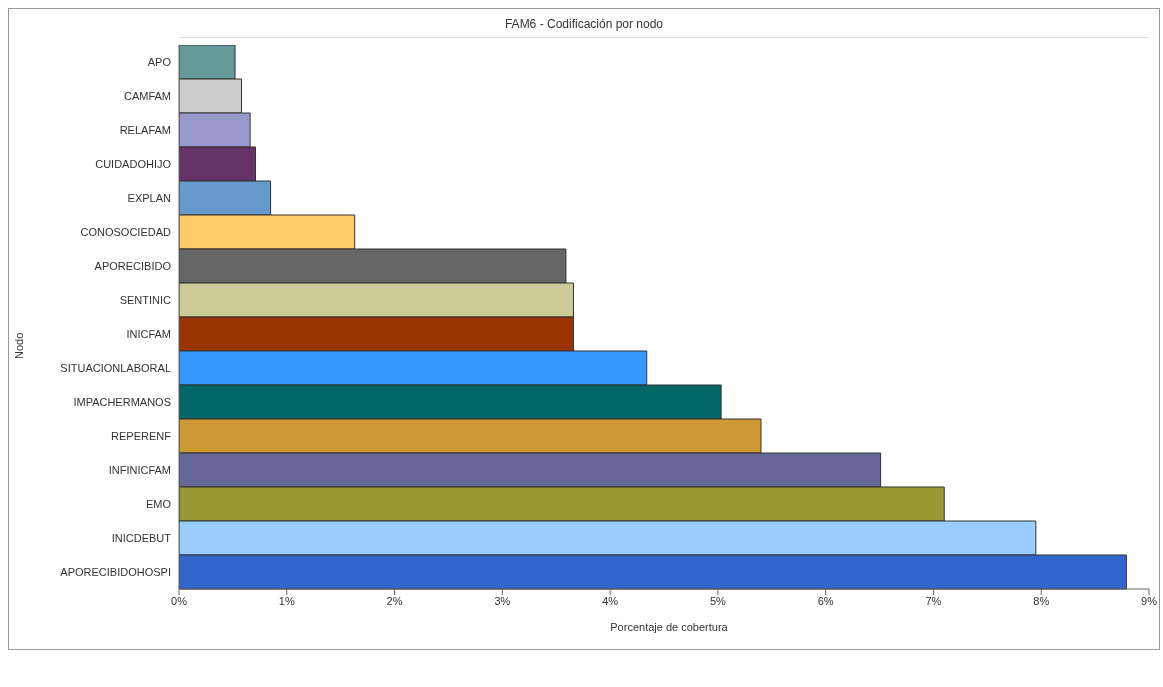  I want to click on y-tick-label: CAMFAM, so click(147, 95).